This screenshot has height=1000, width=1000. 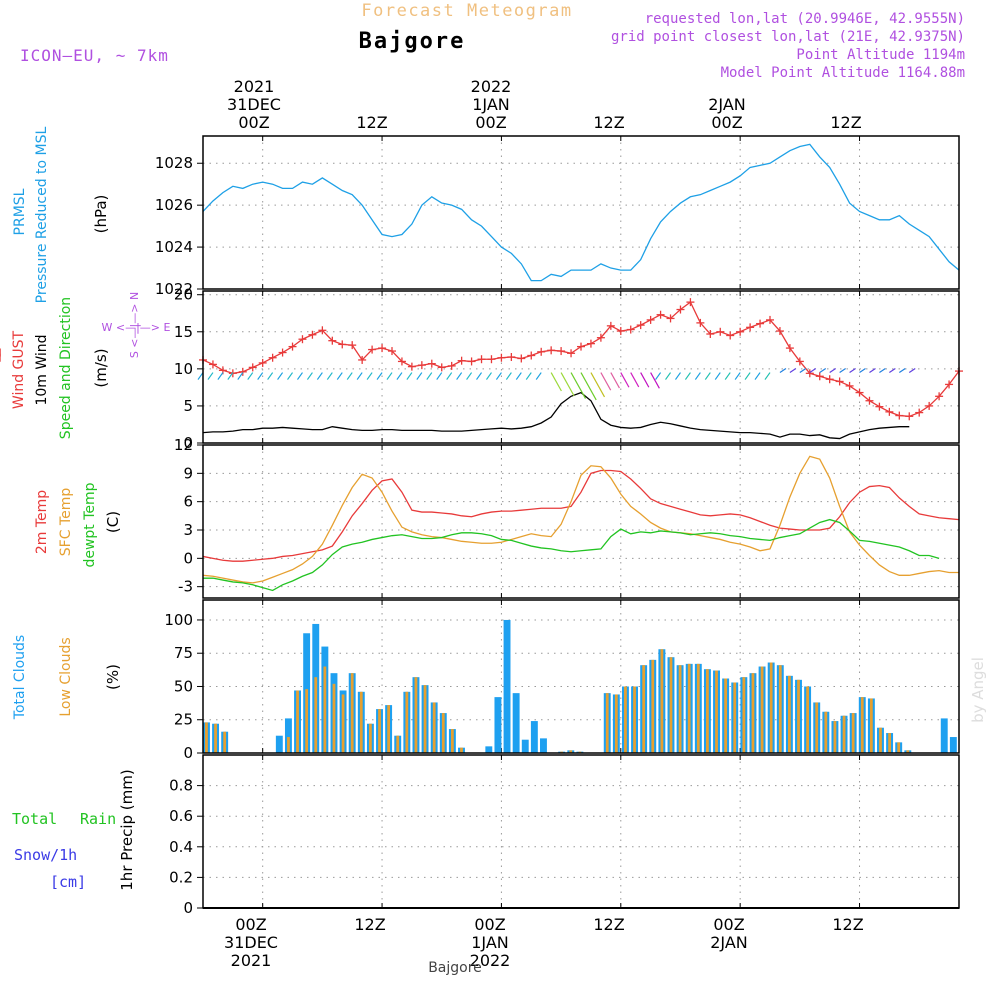 I want to click on pressure-frame, so click(x=581, y=212).